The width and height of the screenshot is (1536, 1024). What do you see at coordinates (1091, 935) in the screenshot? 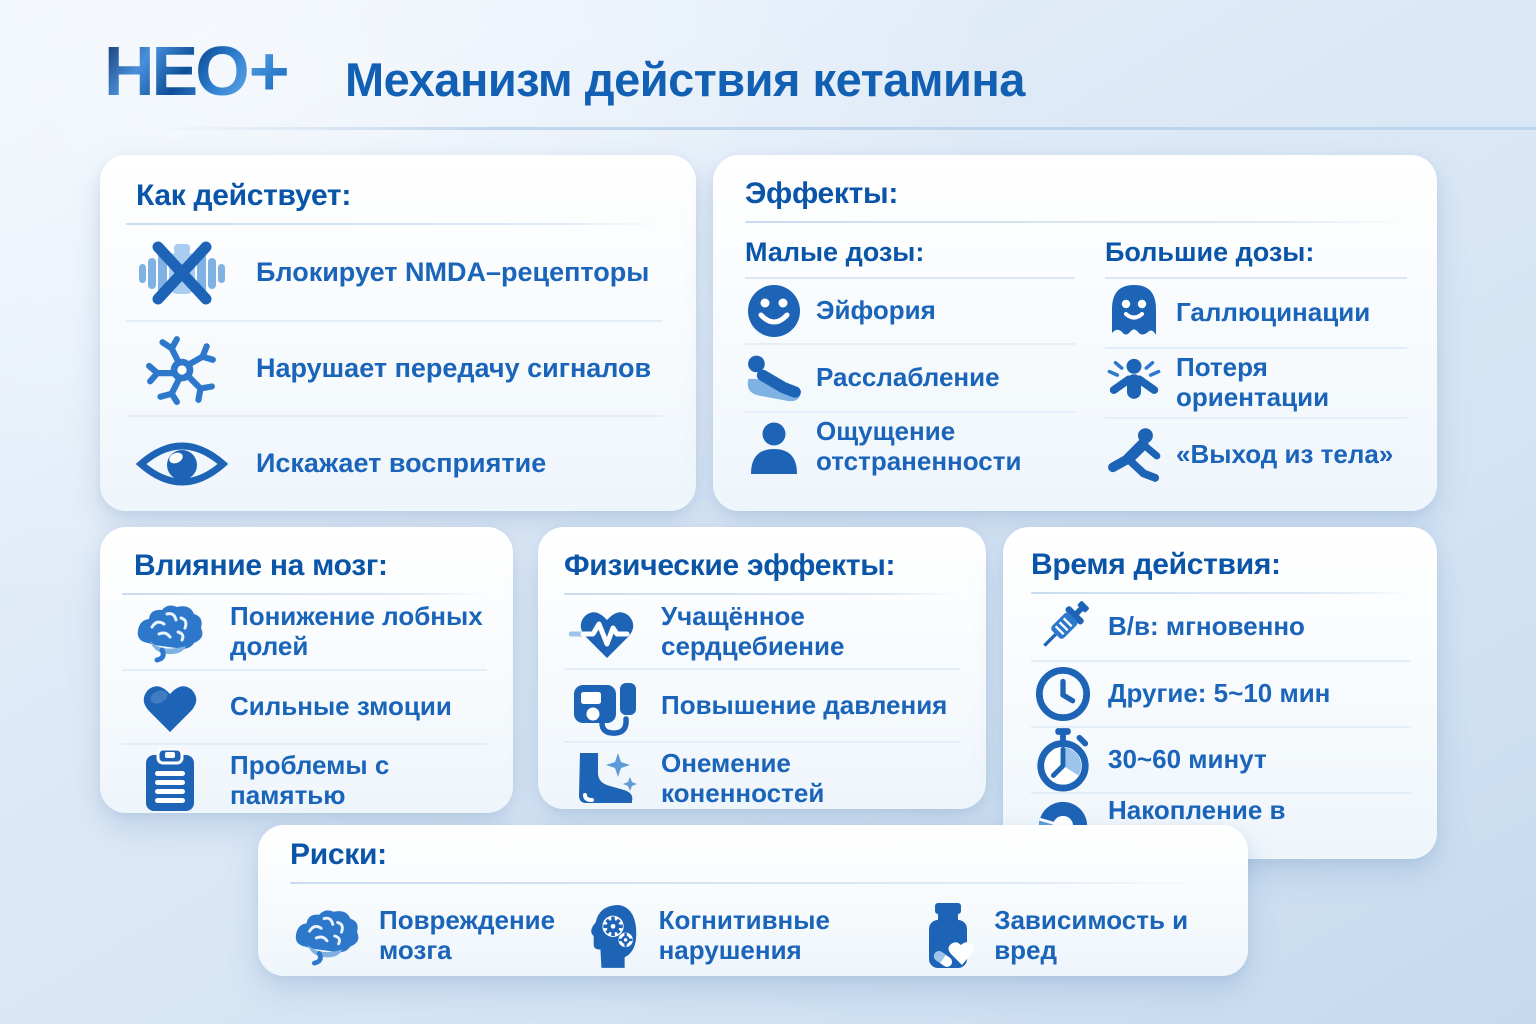
I see `item-label: Зависимость и вред` at bounding box center [1091, 935].